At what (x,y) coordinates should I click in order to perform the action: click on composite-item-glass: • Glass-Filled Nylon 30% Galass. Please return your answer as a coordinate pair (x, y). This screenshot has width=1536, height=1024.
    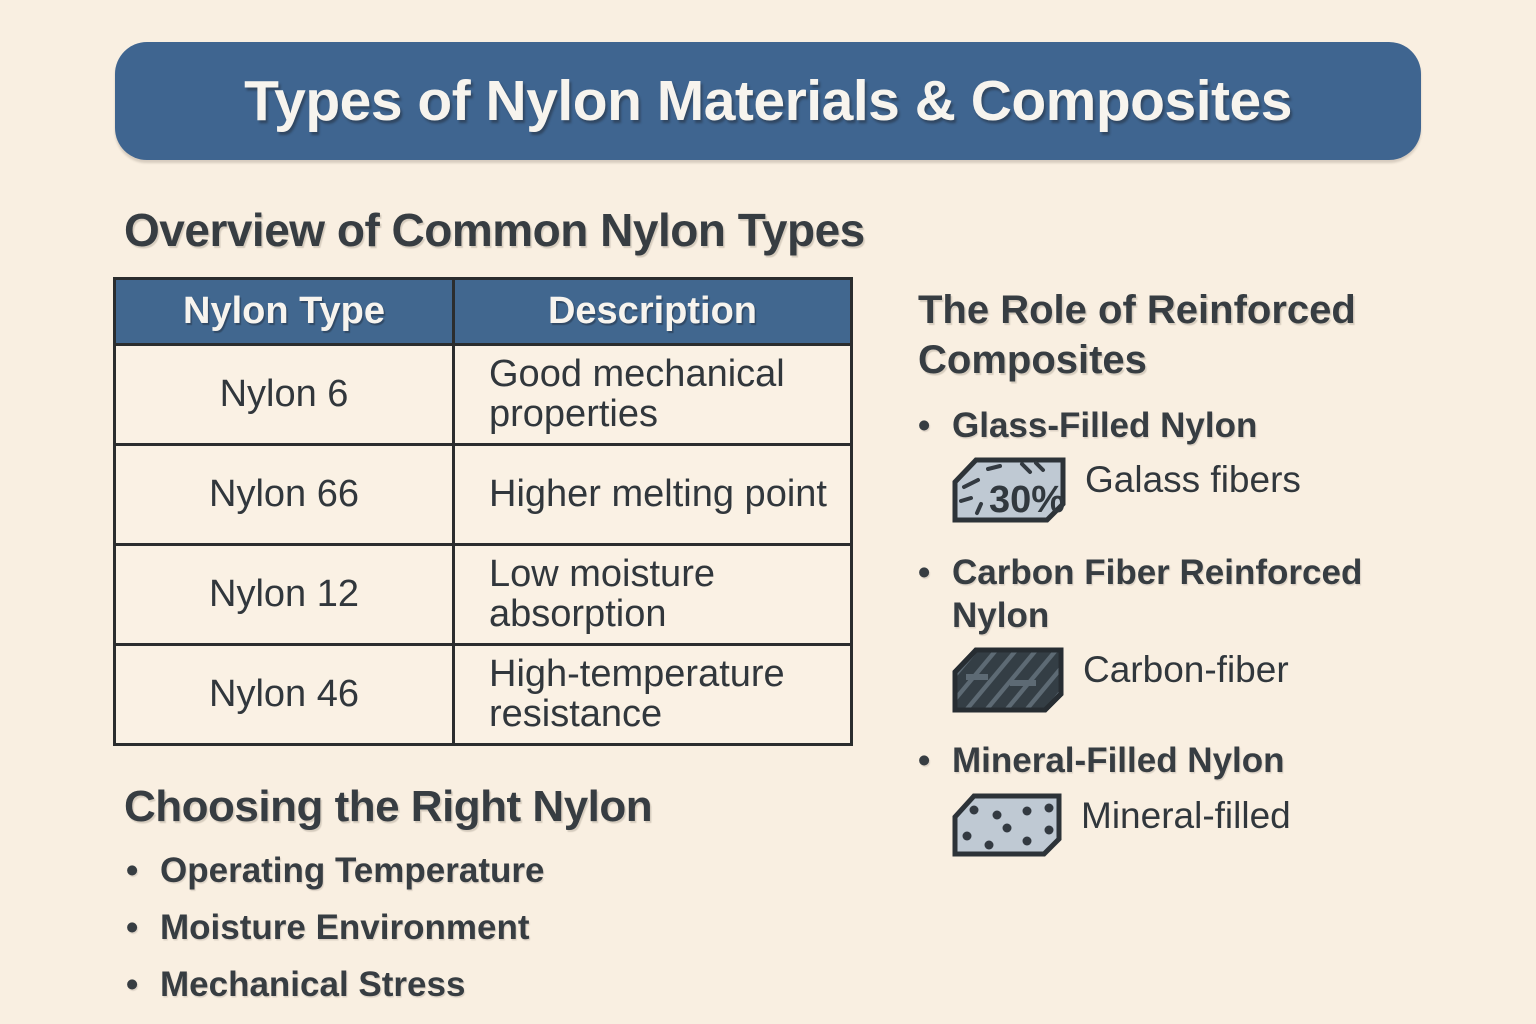
    Looking at the image, I should click on (1188, 464).